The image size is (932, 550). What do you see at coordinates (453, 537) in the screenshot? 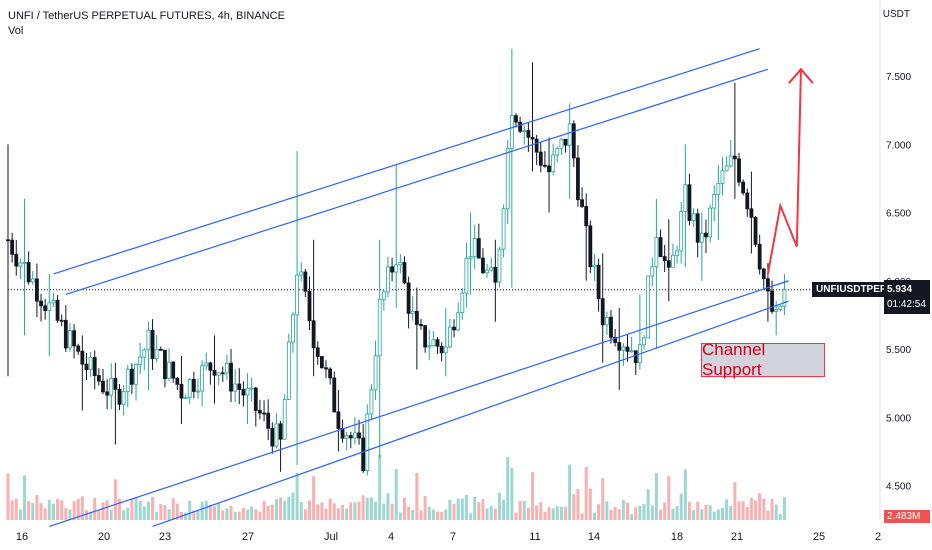
I see `time-tick-label: 7` at bounding box center [453, 537].